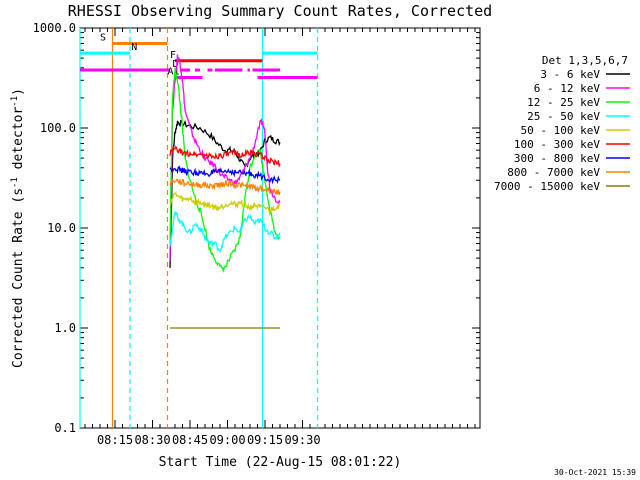  What do you see at coordinates (557, 144) in the screenshot?
I see `legend-entry: 100 - 300 keV` at bounding box center [557, 144].